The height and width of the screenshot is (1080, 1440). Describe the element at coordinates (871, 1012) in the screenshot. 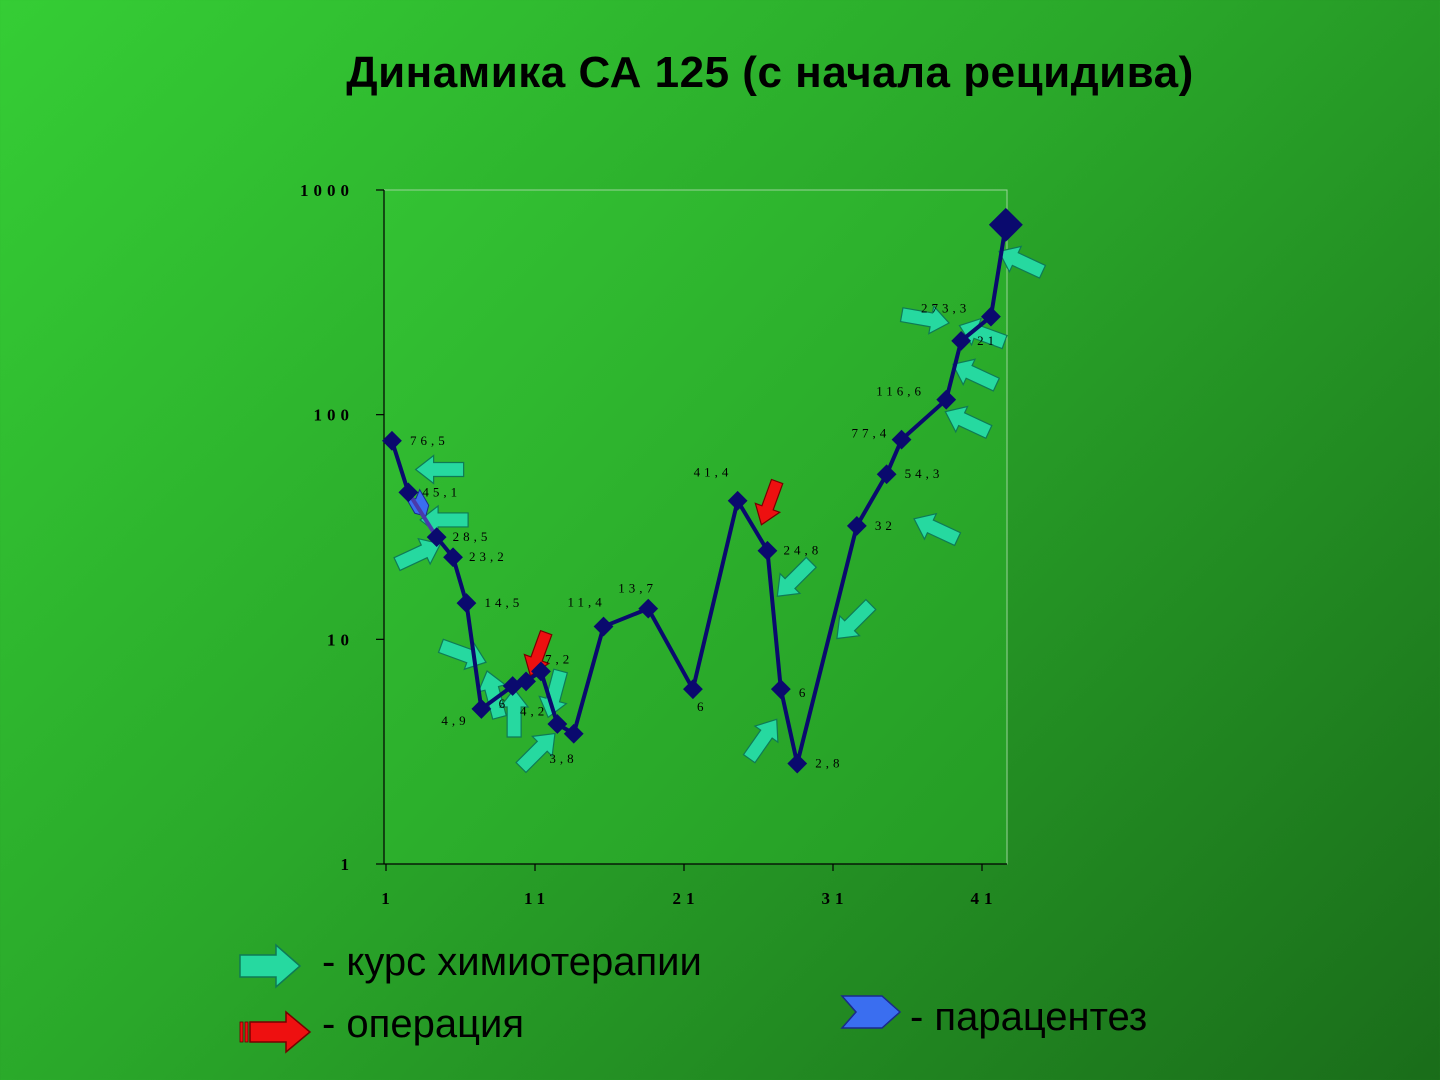

I see `legend-paracentesis-icon` at that location.